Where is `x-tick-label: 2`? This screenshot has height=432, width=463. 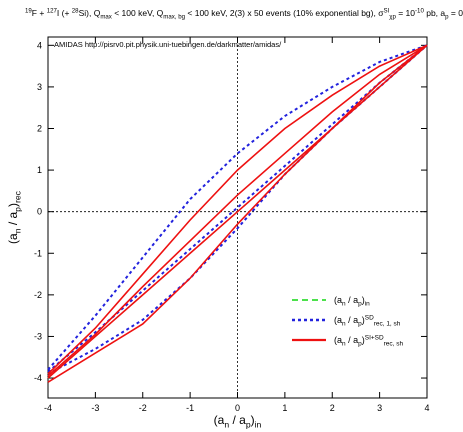 x-tick-label: 2 is located at coordinates (332, 408).